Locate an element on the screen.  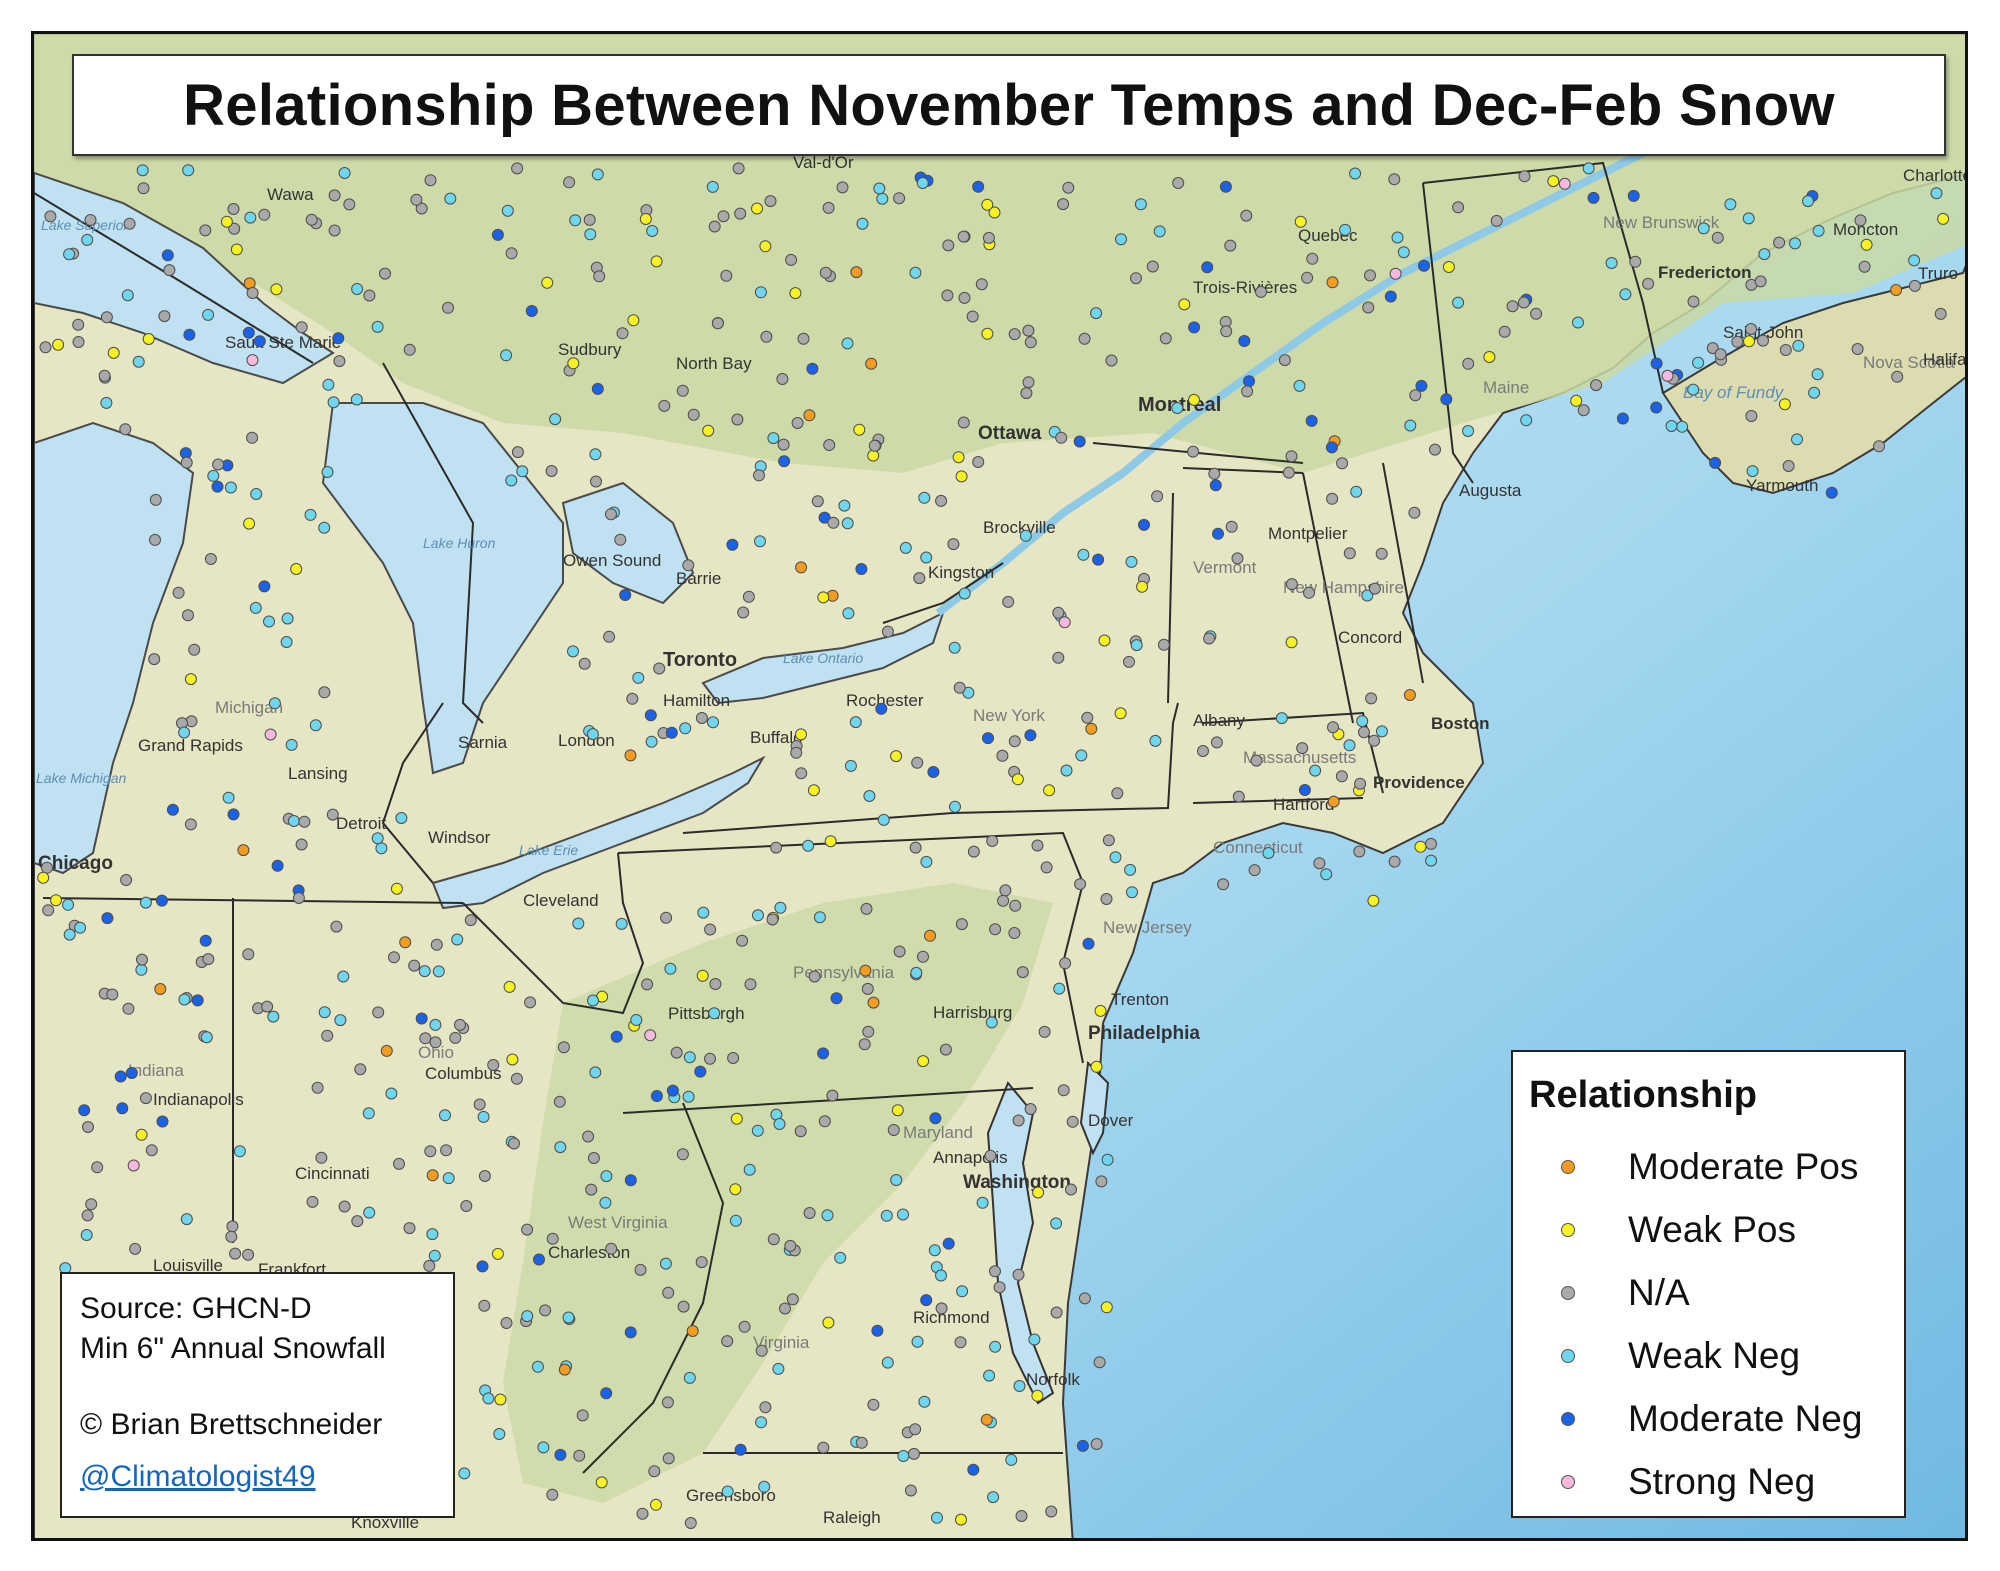
city-label: Philadelphia is located at coordinates (1144, 1033).